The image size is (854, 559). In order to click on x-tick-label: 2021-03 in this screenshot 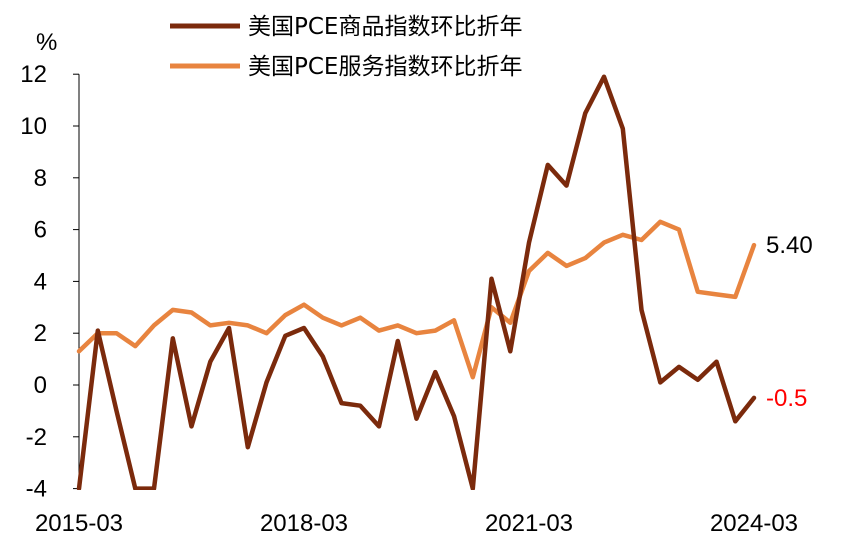, I will do `click(529, 523)`.